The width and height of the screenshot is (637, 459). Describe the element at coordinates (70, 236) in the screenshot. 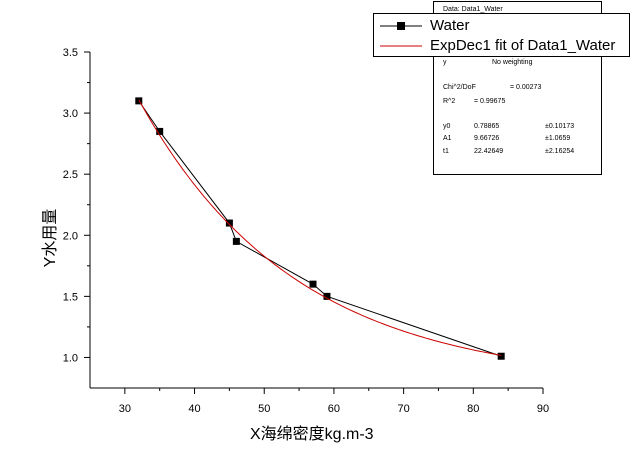

I see `y-tick-label: 2.0` at that location.